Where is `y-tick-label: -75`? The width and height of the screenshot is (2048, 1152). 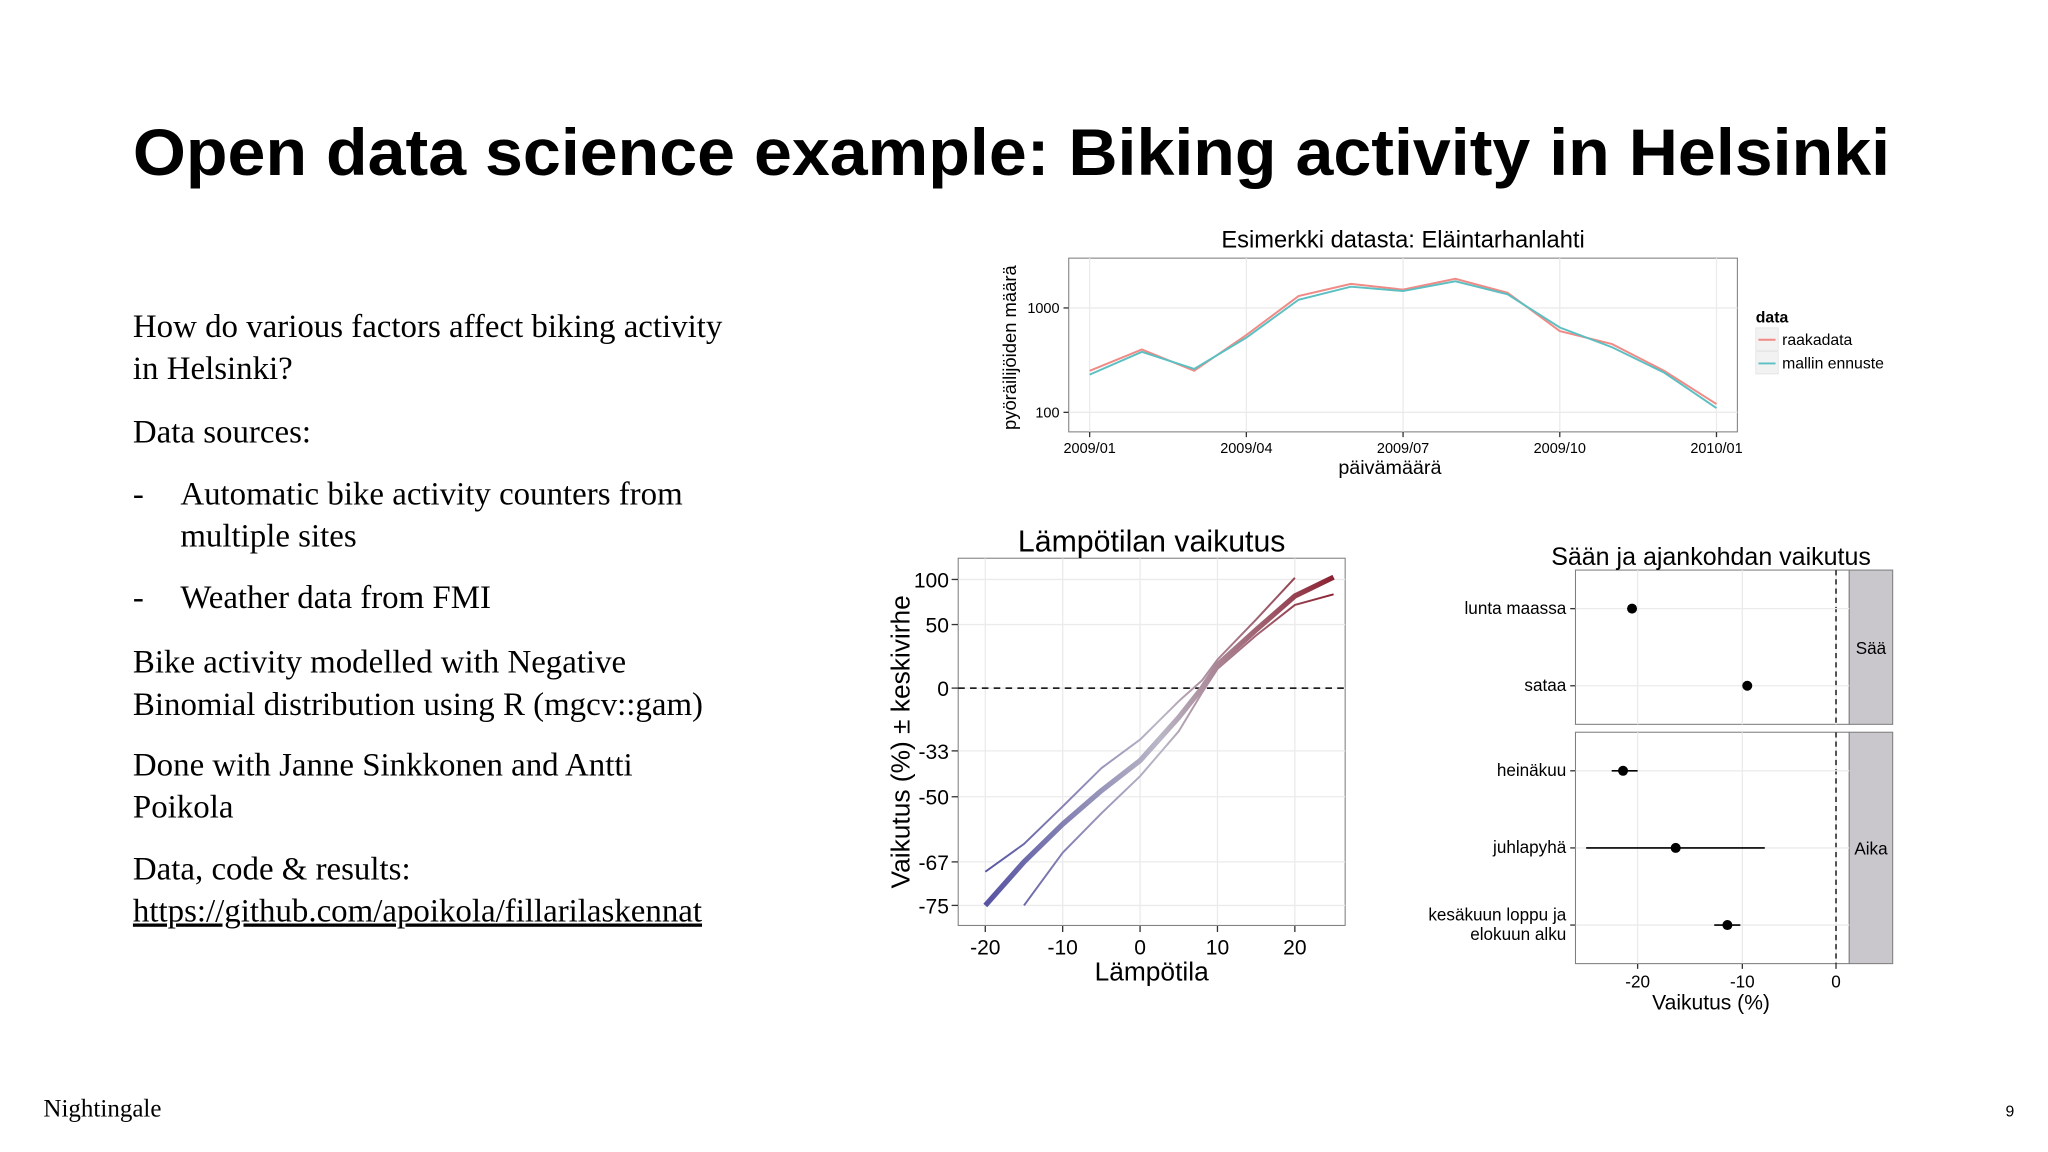 y-tick-label: -75 is located at coordinates (934, 906).